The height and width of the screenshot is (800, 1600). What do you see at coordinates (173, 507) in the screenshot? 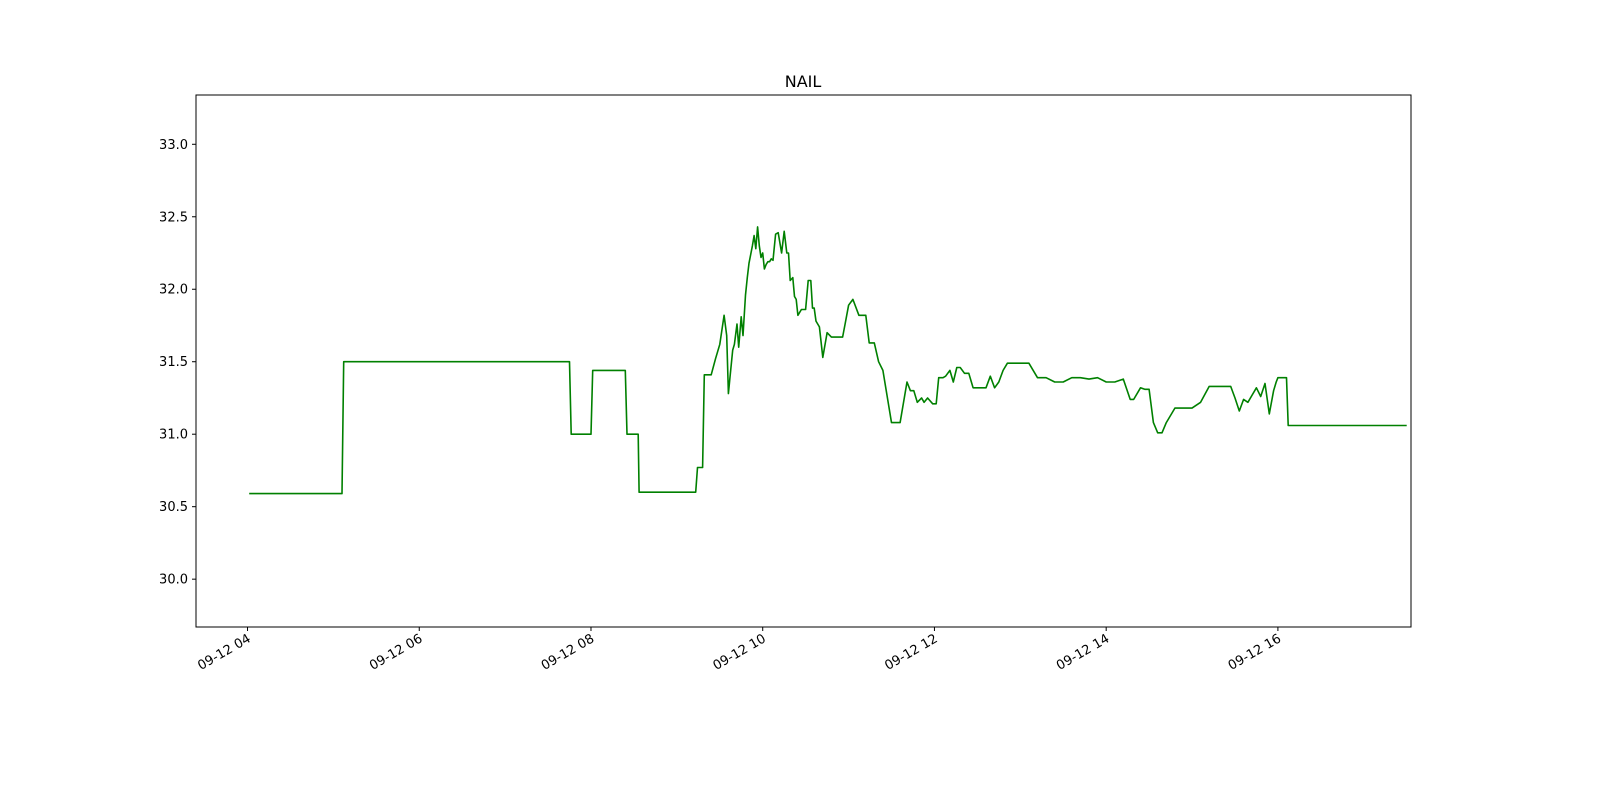
I see `y-tick-label: 30.5` at bounding box center [173, 507].